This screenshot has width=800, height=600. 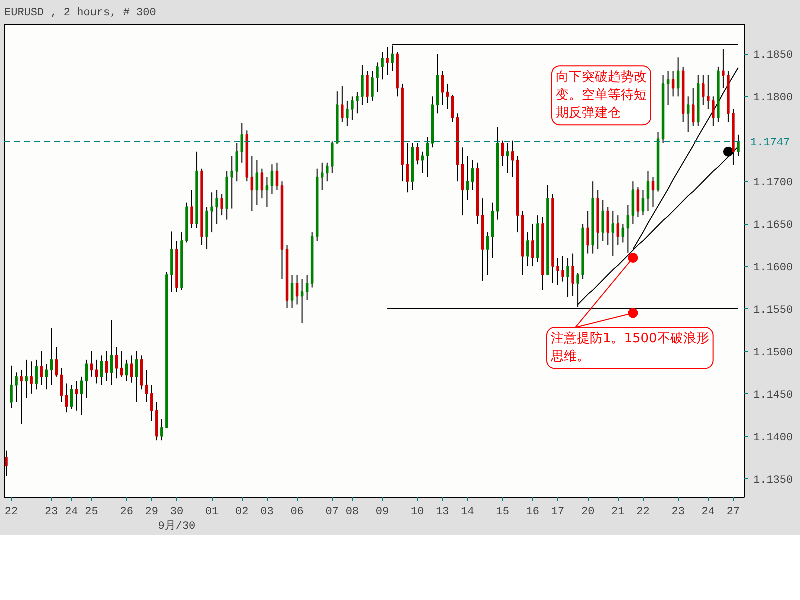 What do you see at coordinates (533, 512) in the screenshot?
I see `x-tick-label: 16` at bounding box center [533, 512].